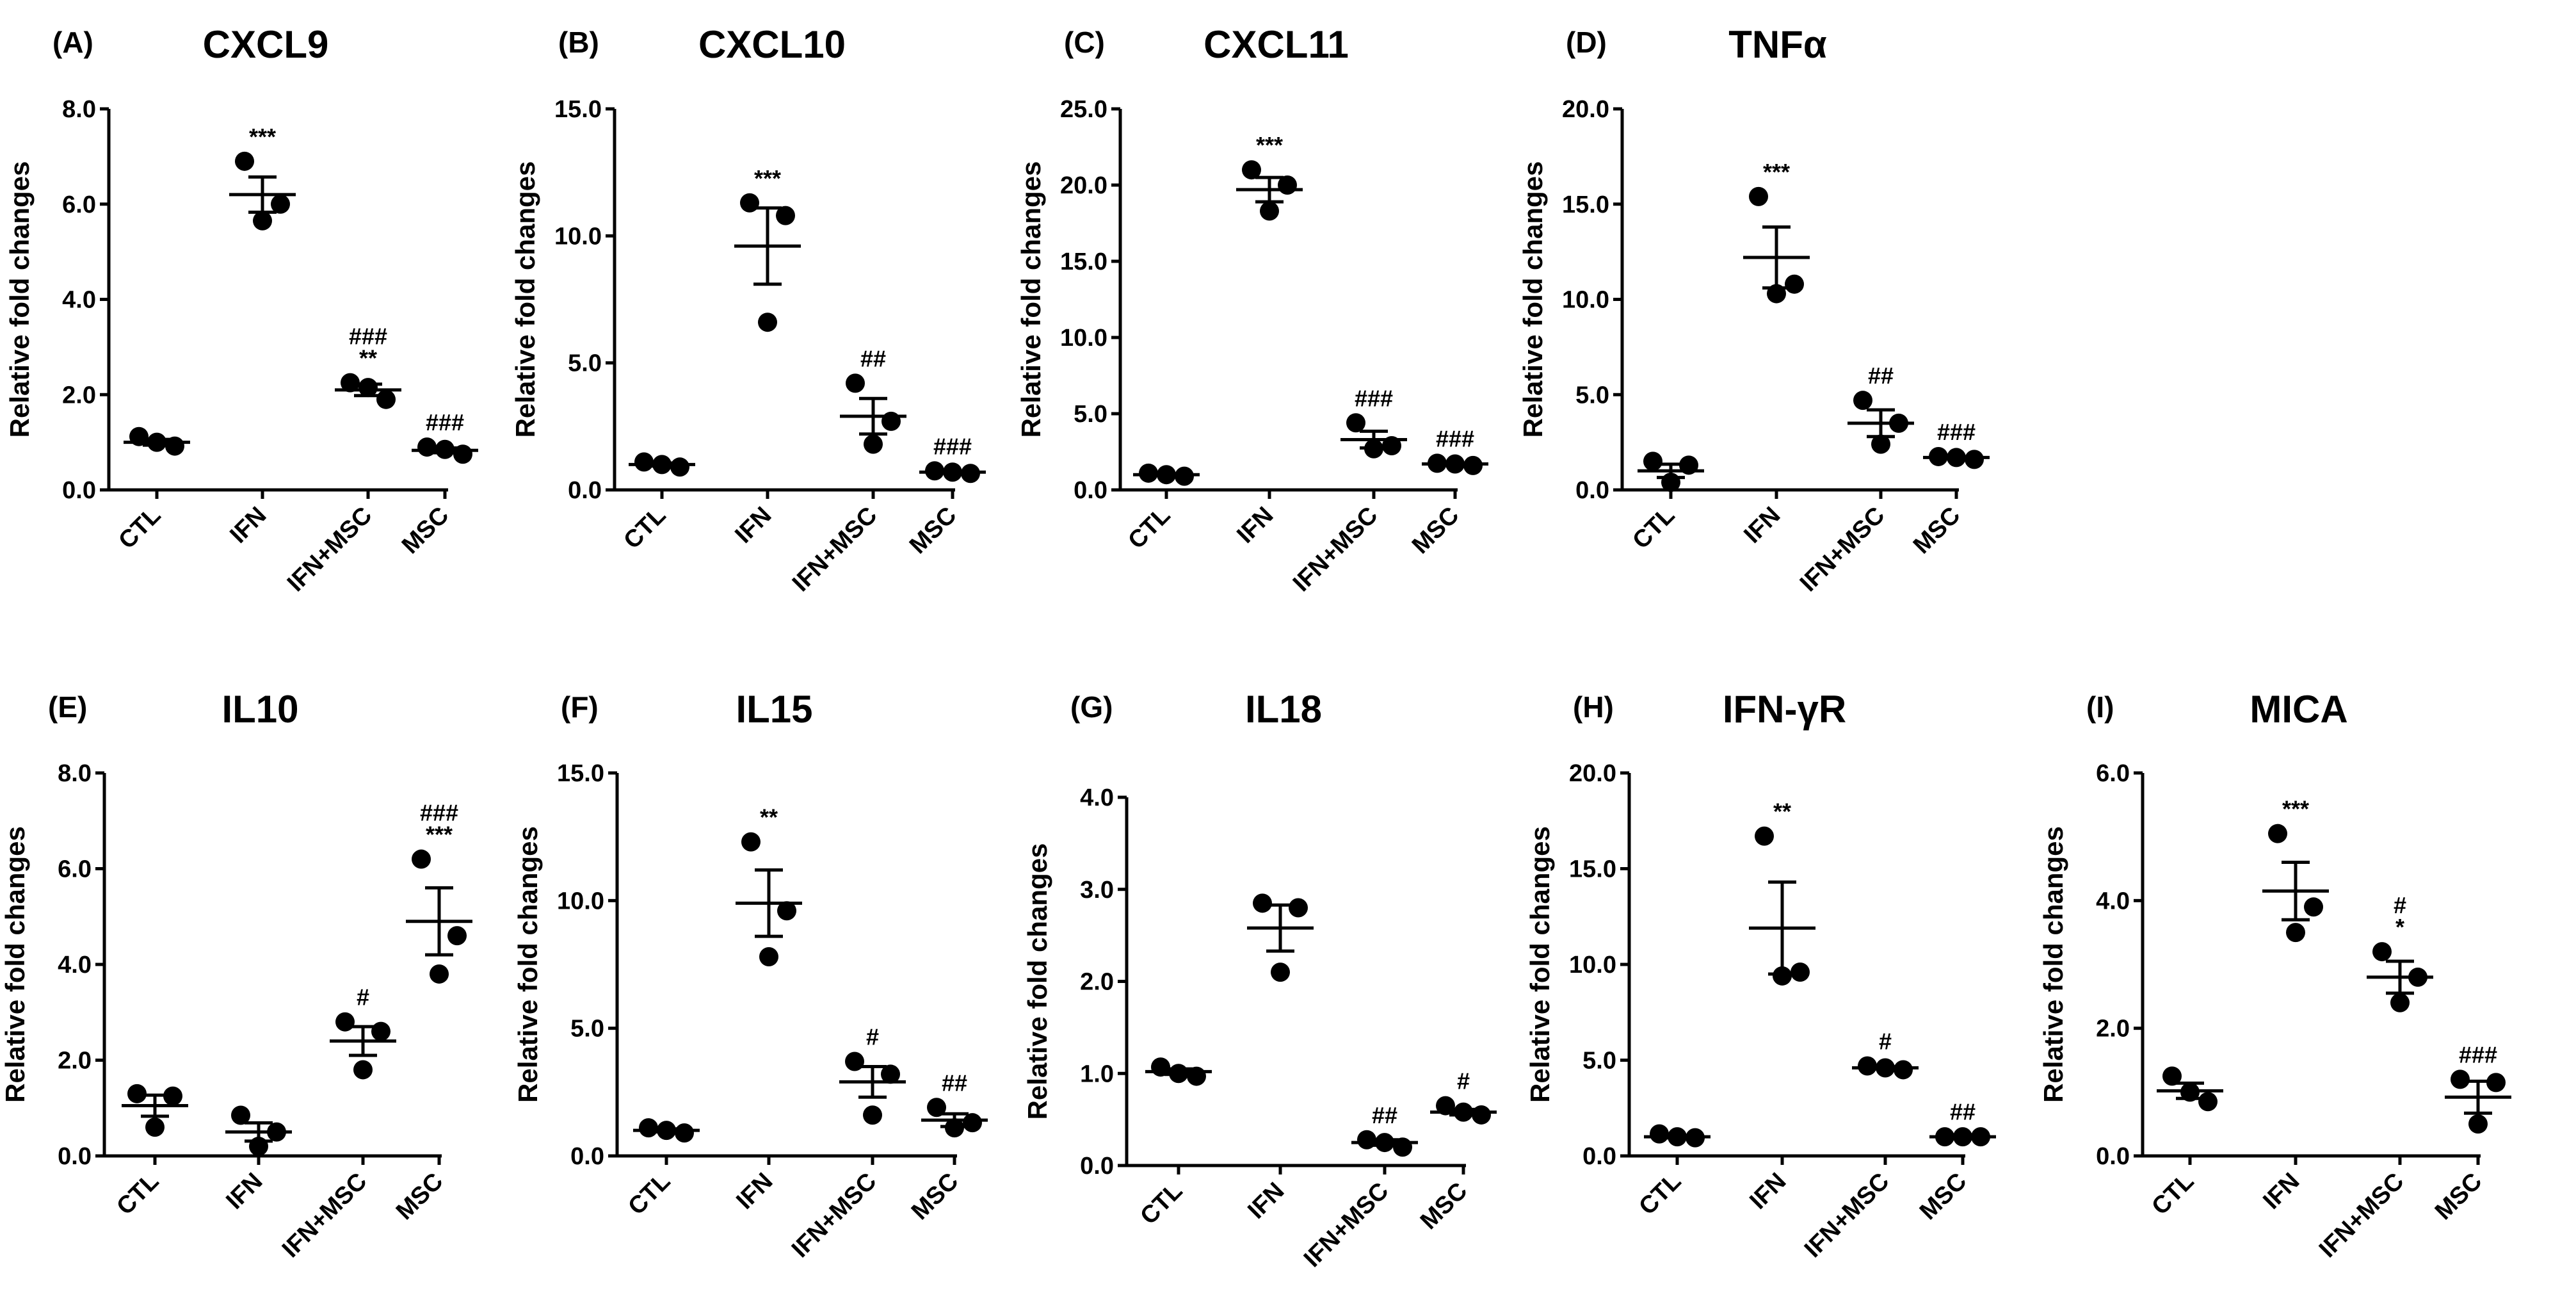  Describe the element at coordinates (2400, 952) in the screenshot. I see `series-ifn-msc: #*` at that location.